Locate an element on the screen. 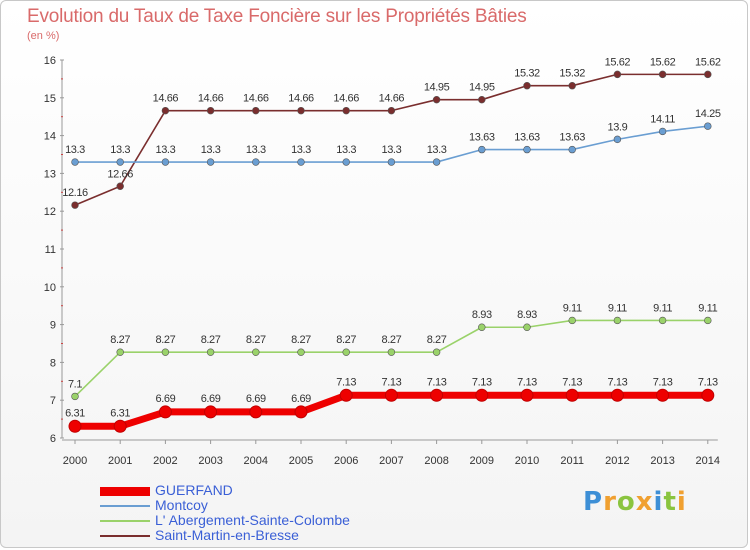 Image resolution: width=750 pixels, height=550 pixels. y-tick-label: 8 is located at coordinates (53, 363).